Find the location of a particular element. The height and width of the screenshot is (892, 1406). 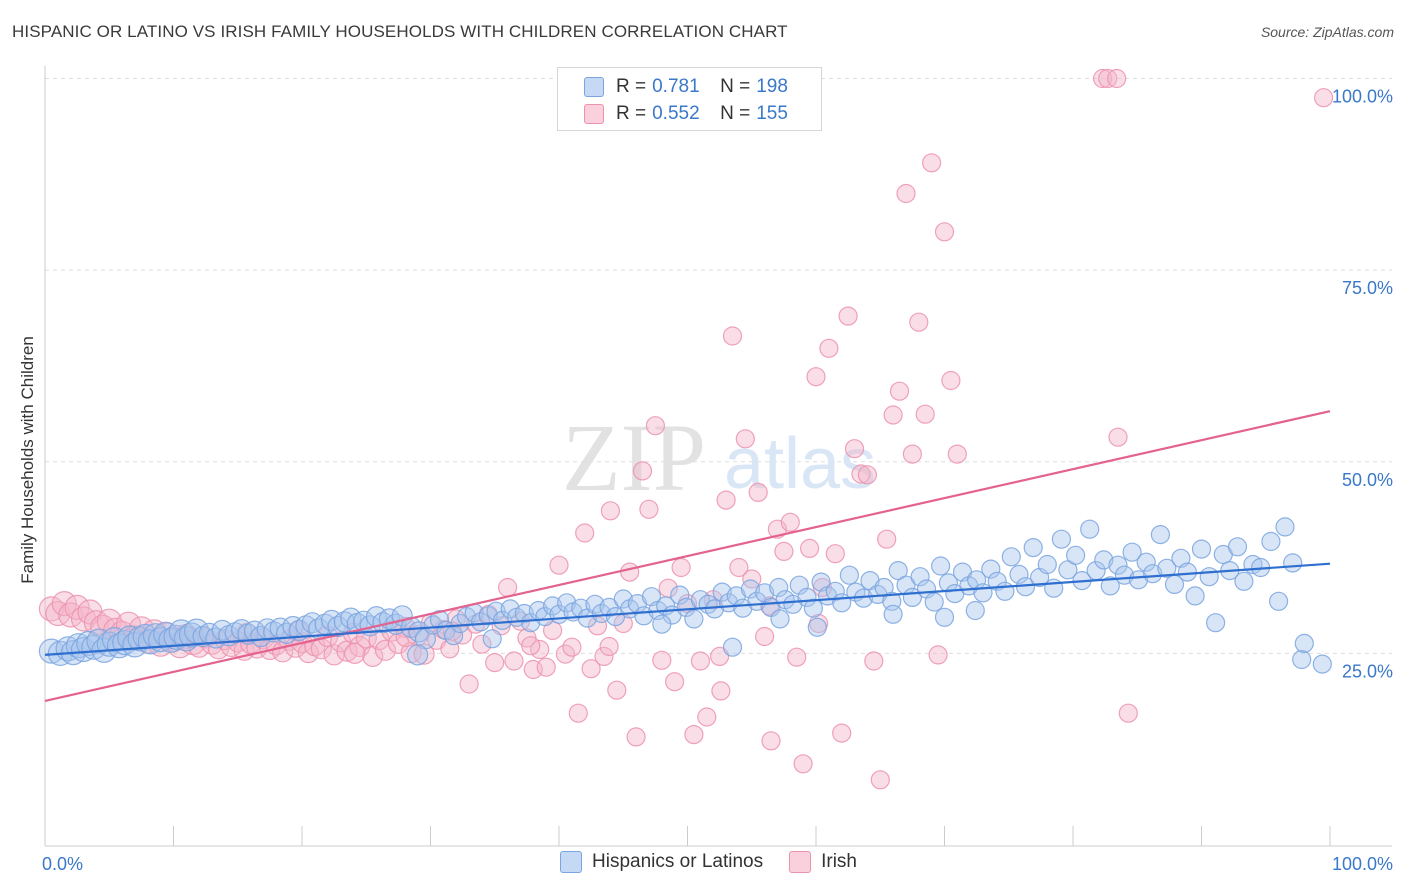

legend-row-hispanic: R = 0.781 N = 198 is located at coordinates (686, 87).